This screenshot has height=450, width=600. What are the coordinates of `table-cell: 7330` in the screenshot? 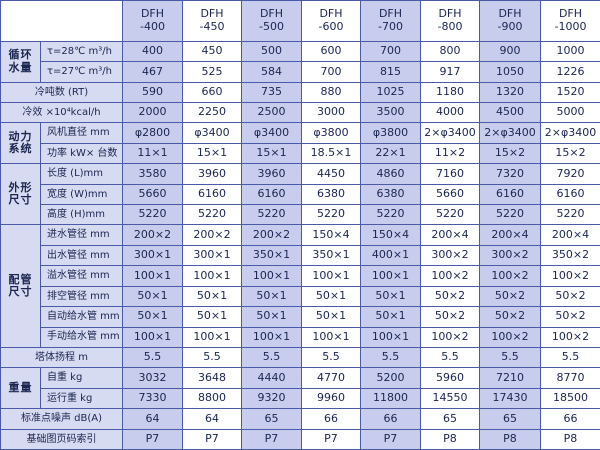 It's located at (152, 398).